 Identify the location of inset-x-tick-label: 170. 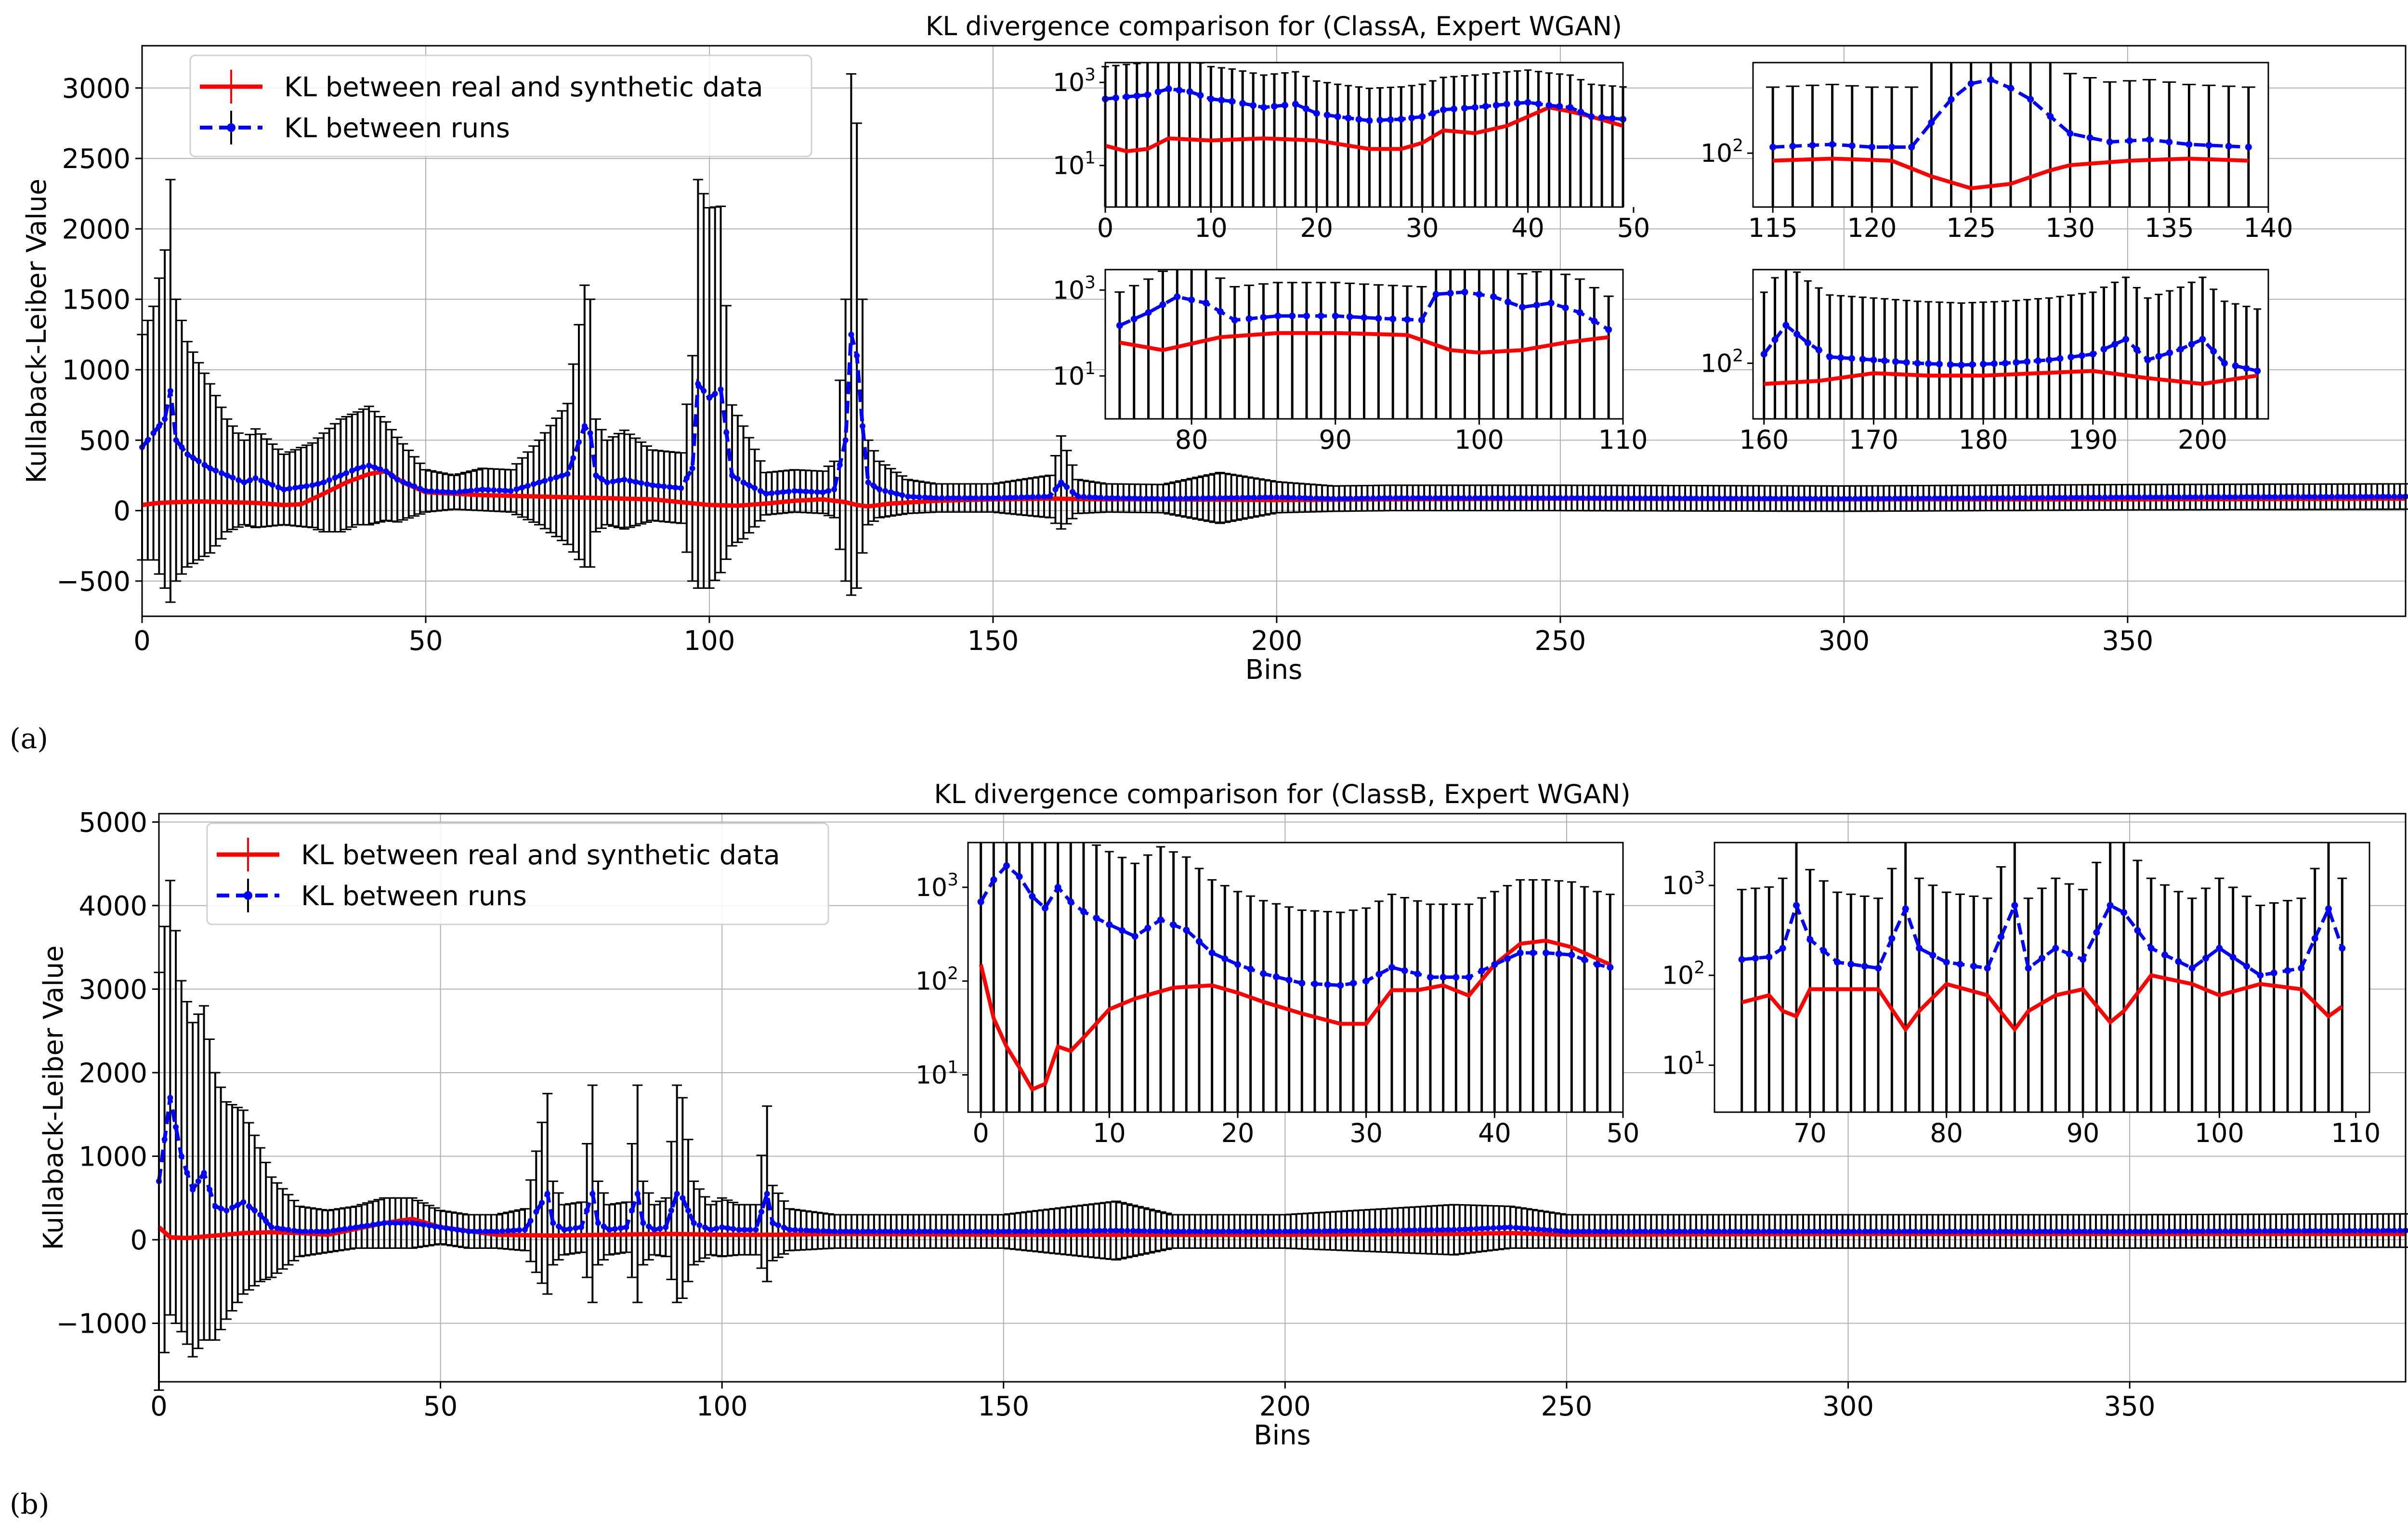
(1873, 440).